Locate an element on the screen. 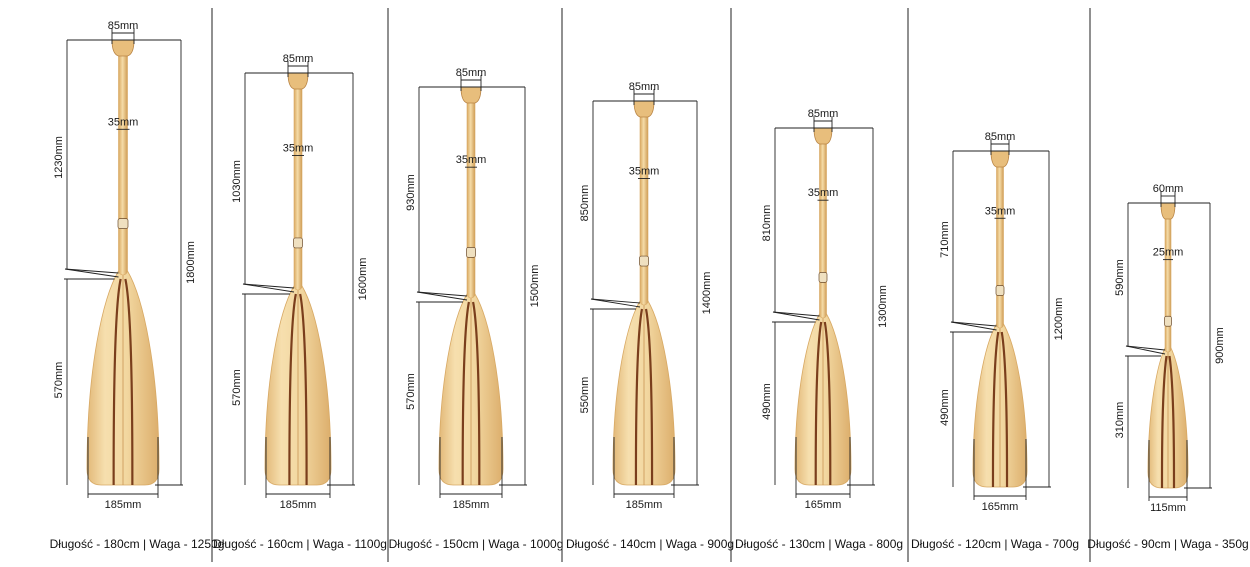  dimension-lines: 60mm 25mm 590mm 310mm 900mm 115mm is located at coordinates (1170, 348).